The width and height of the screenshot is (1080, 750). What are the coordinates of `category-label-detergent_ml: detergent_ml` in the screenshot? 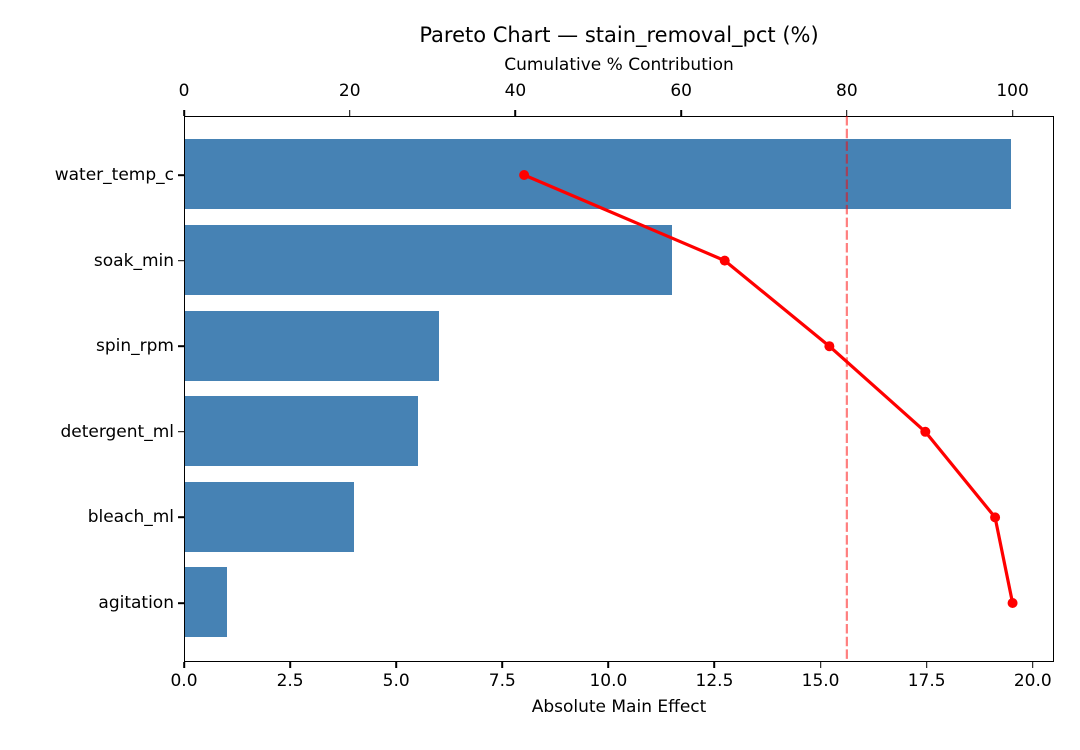 It's located at (117, 431).